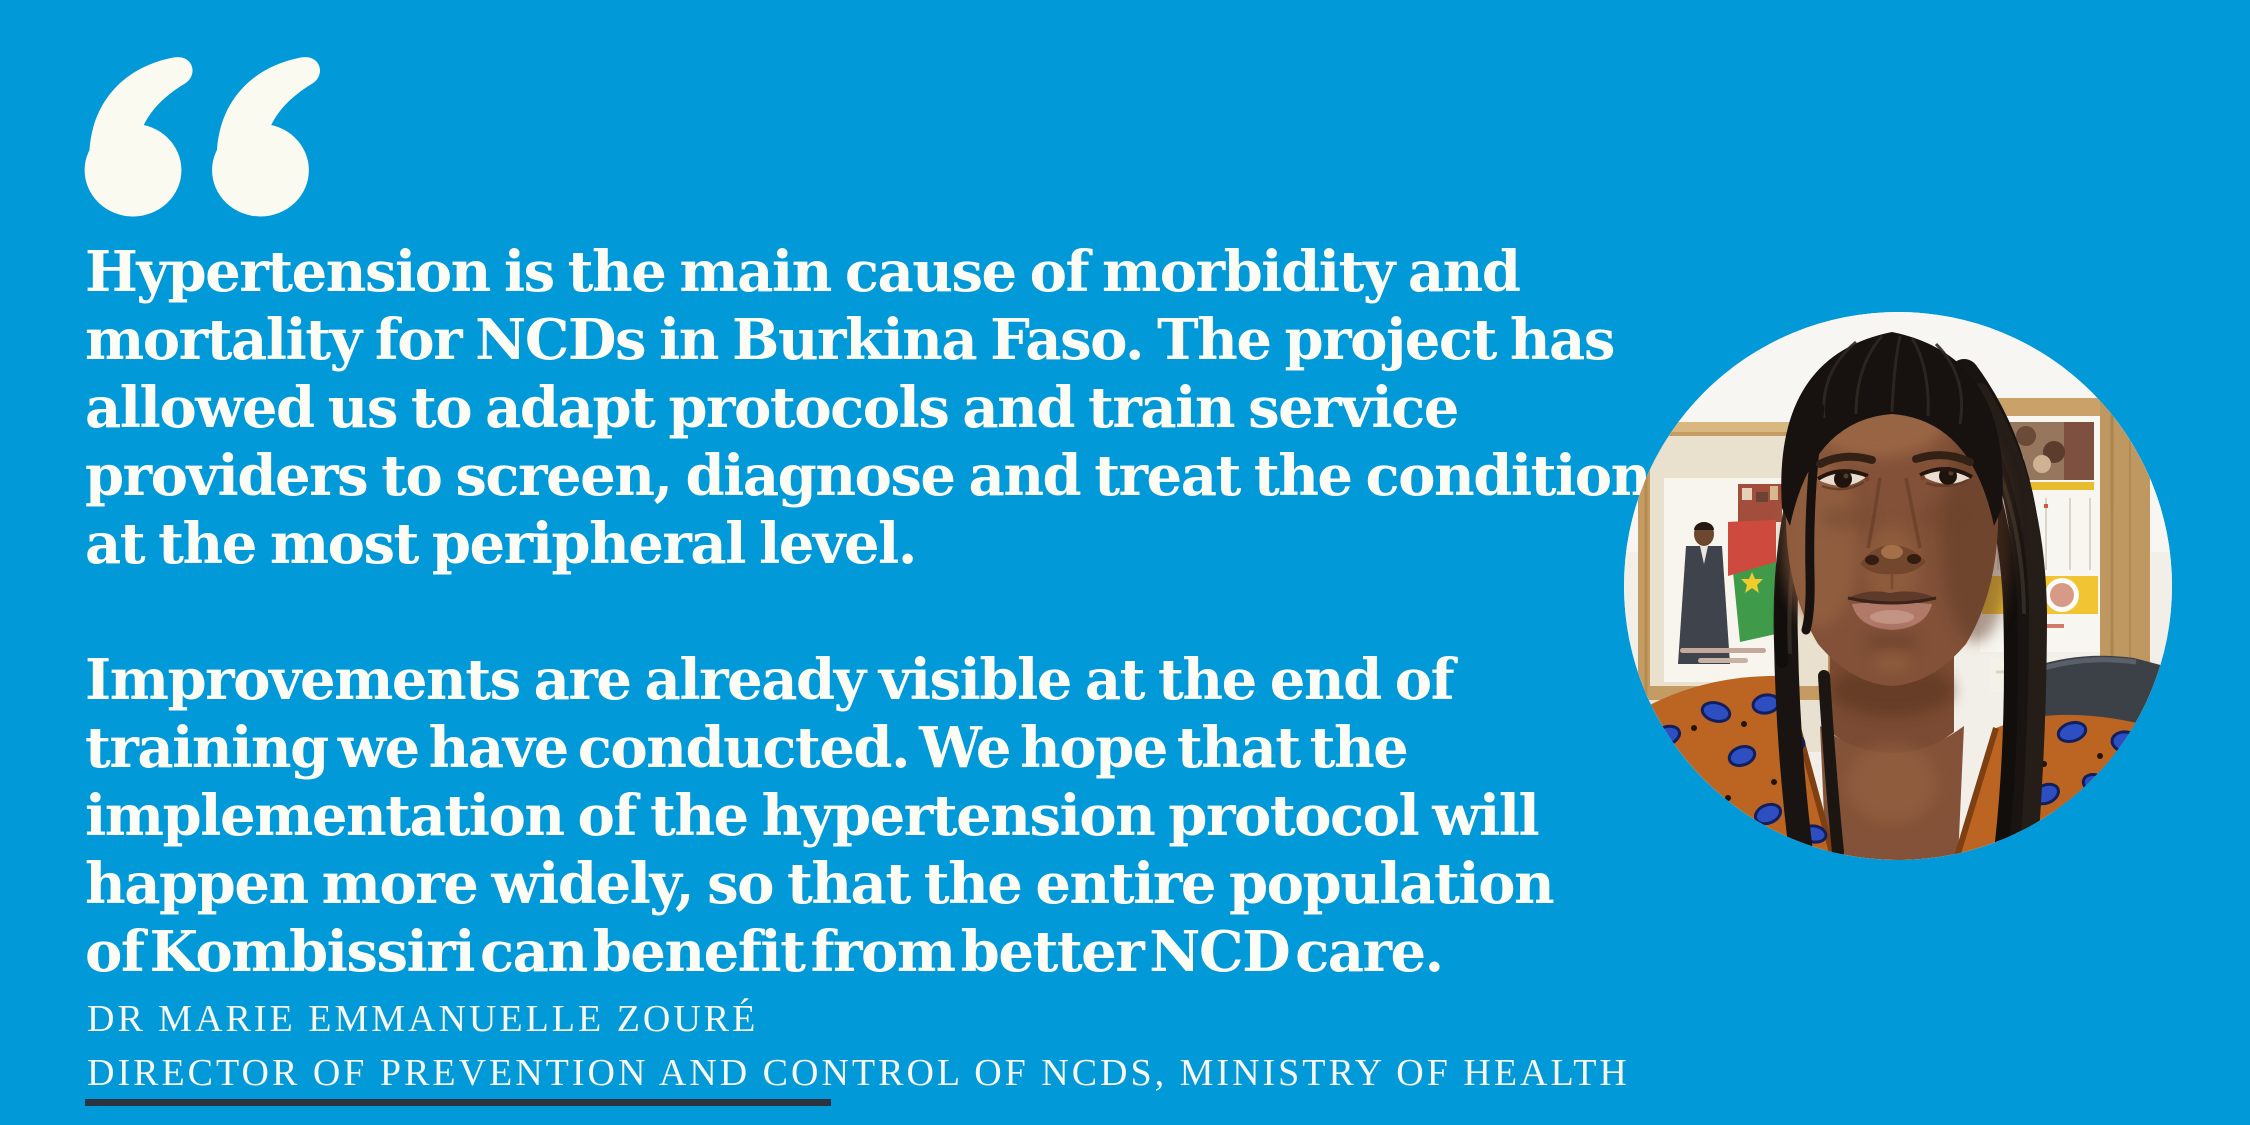 The width and height of the screenshot is (2250, 1125). What do you see at coordinates (458, 1102) in the screenshot?
I see `divider-line` at bounding box center [458, 1102].